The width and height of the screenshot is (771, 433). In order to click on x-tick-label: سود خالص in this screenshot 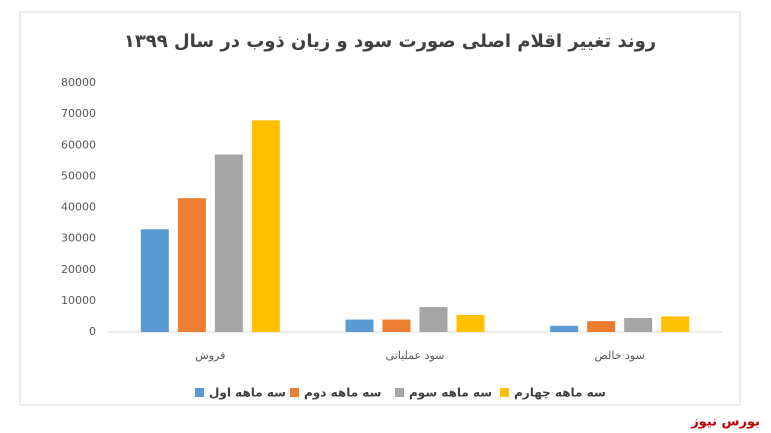, I will do `click(620, 355)`.